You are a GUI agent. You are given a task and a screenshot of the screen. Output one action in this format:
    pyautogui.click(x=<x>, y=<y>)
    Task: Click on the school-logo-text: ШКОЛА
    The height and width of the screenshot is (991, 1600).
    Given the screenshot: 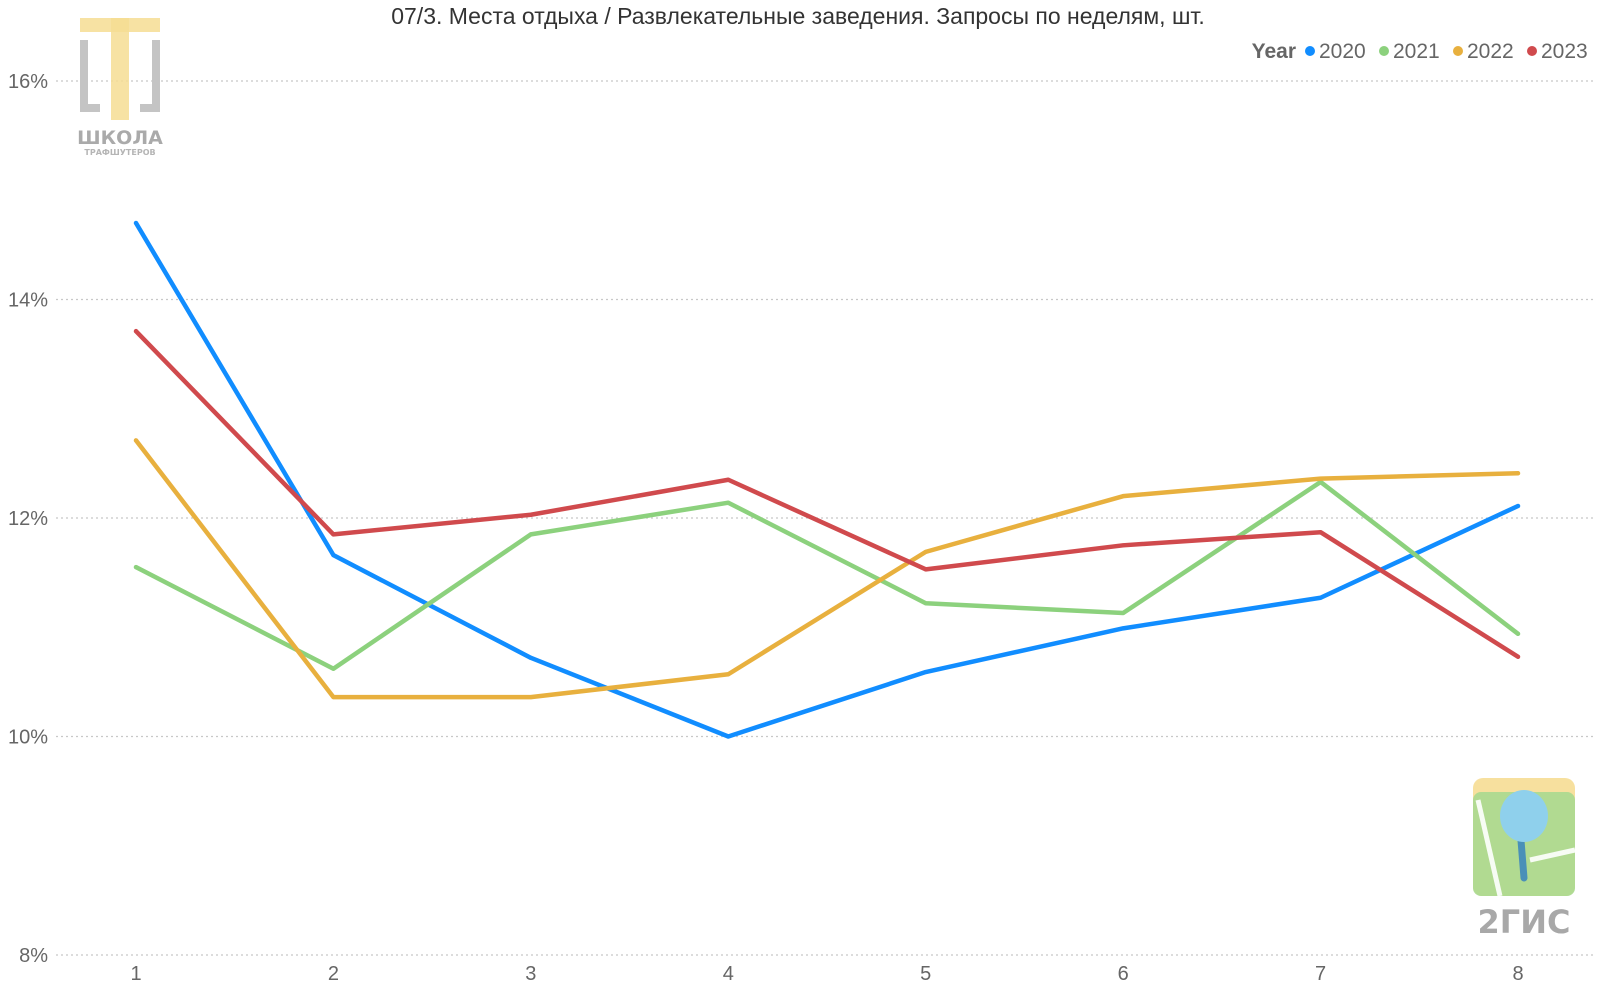 What is the action you would take?
    pyautogui.click(x=120, y=138)
    